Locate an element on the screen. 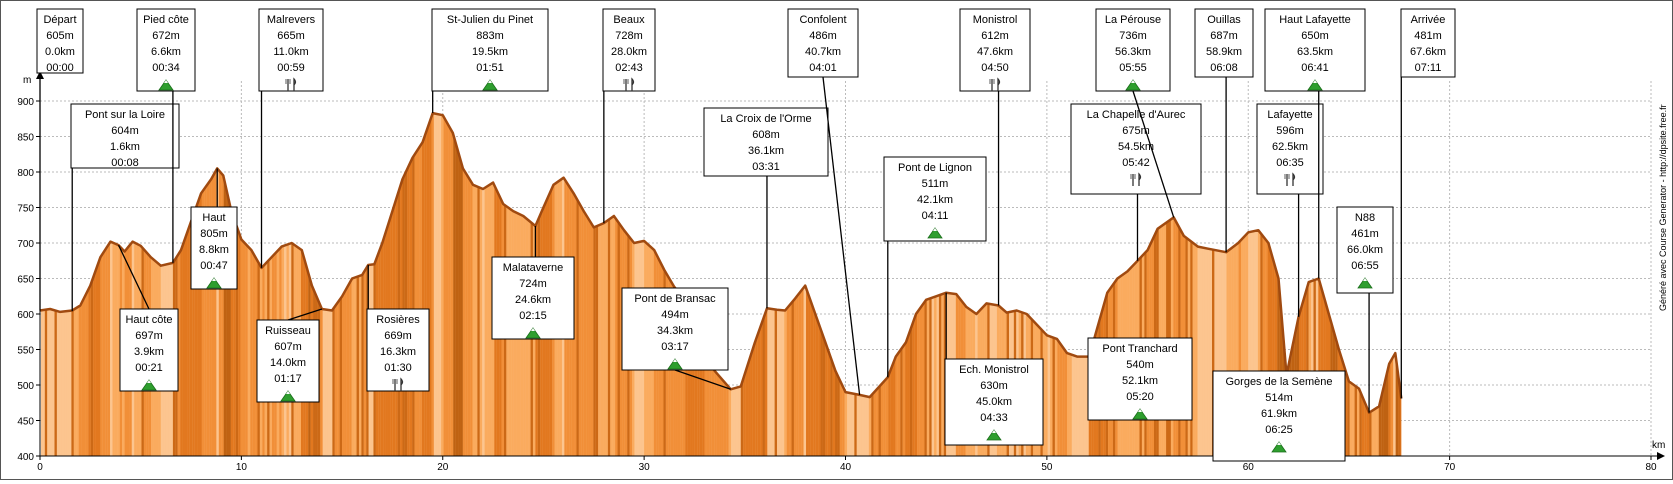 This screenshot has width=1673, height=484. waypoint-distance: 58.9km is located at coordinates (1224, 52).